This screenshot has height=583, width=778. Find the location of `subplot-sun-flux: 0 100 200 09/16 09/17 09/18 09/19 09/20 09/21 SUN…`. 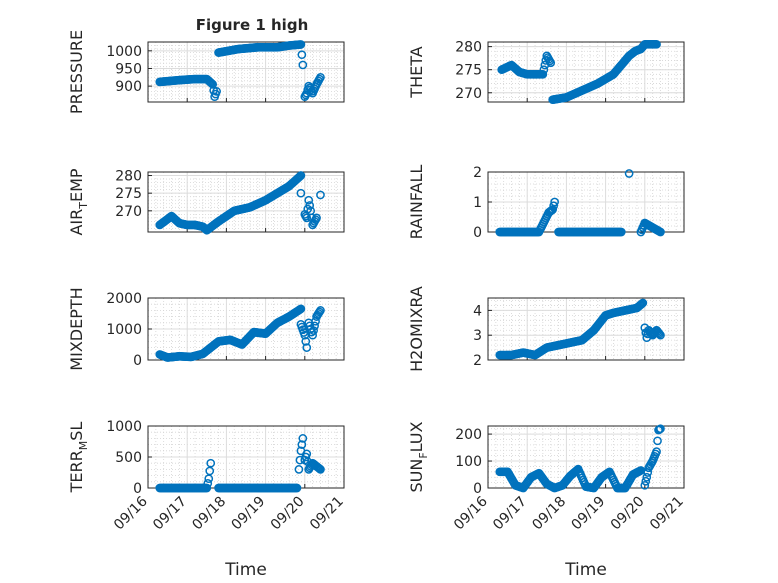

subplot-sun-flux: 0 100 200 09/16 09/17 09/18 09/19 09/20 09/21 SUN… is located at coordinates (547, 500).